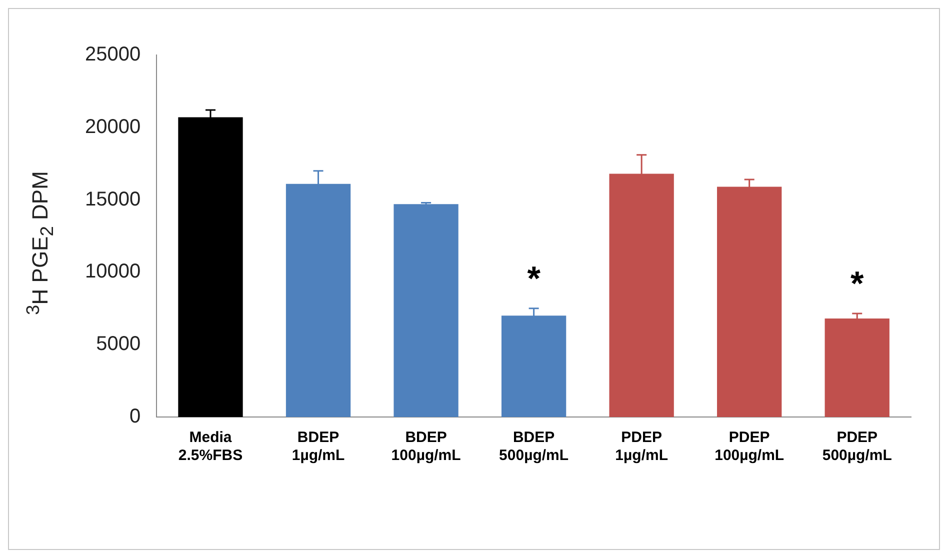 Image resolution: width=951 pixels, height=557 pixels. I want to click on y-tick-label: 5000, so click(118, 344).